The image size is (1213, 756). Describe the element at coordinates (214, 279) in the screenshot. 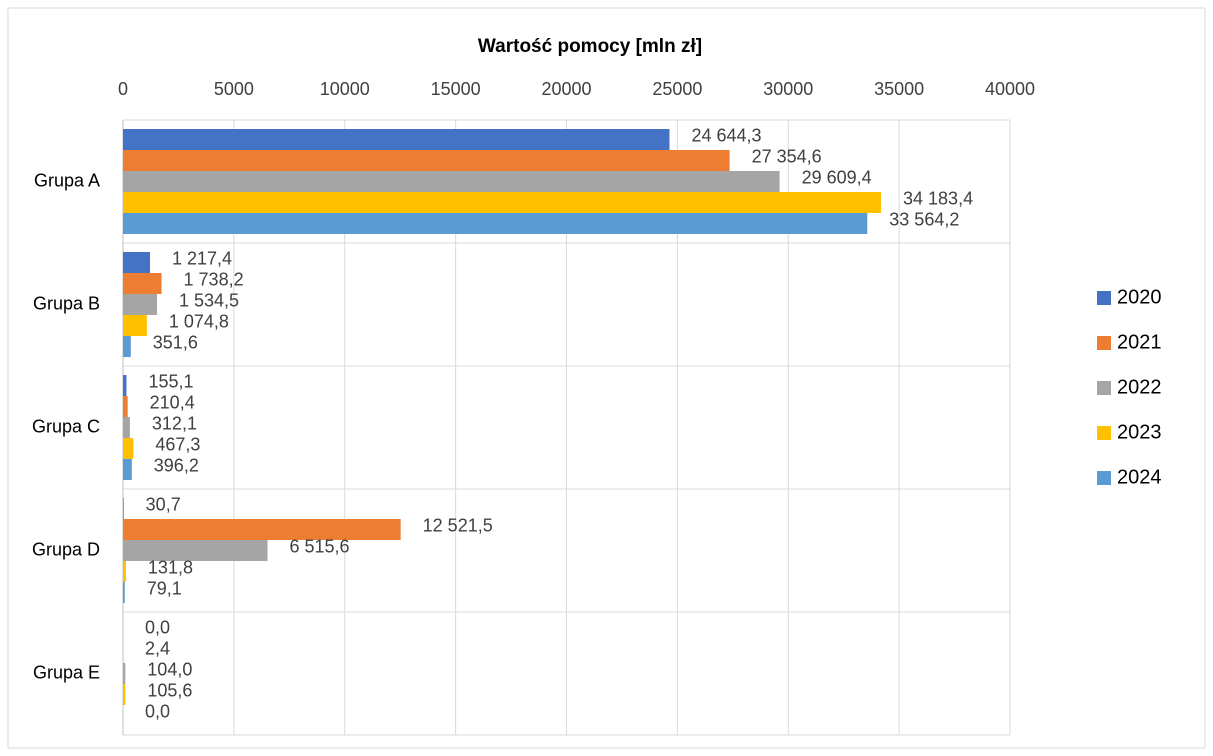

I see `data-label: 1 738,2` at that location.